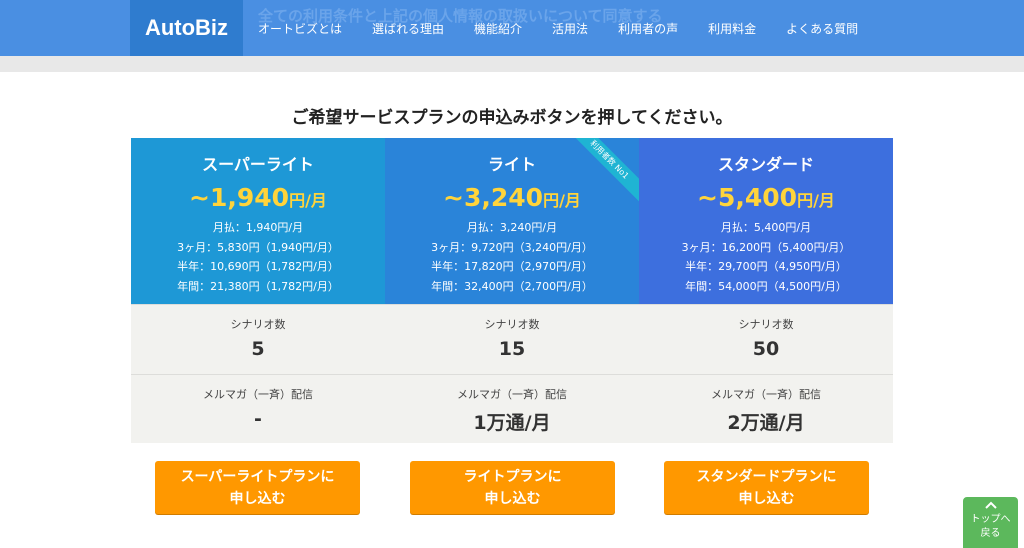  Describe the element at coordinates (408, 28) in the screenshot. I see `nav-item-reasons: 選ばれる理由` at that location.